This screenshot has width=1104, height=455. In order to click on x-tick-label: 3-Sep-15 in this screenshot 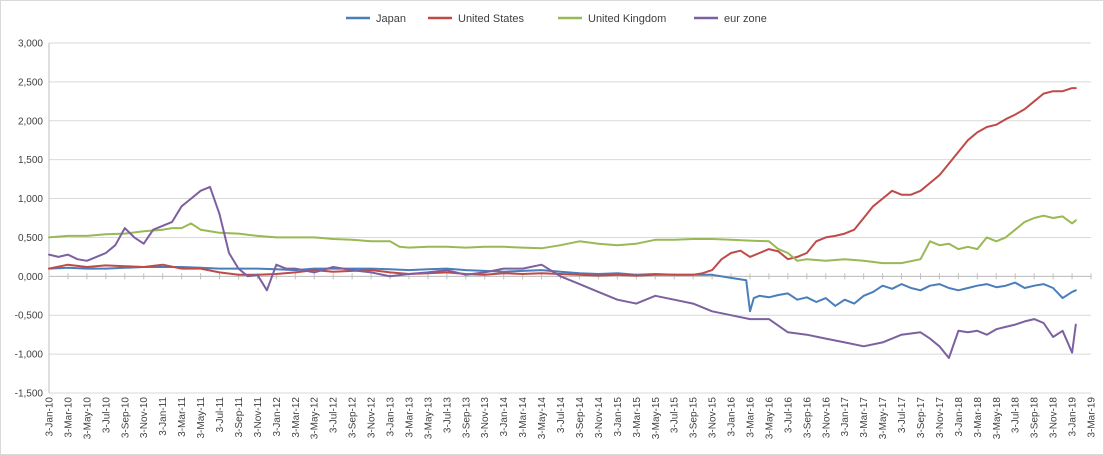, I will do `click(694, 418)`.